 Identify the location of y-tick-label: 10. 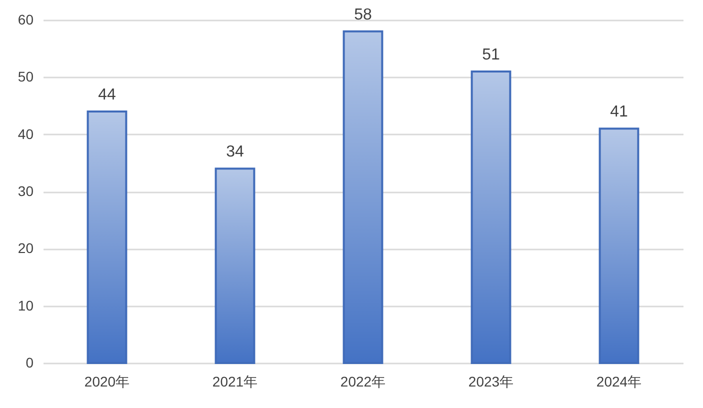
(26, 305).